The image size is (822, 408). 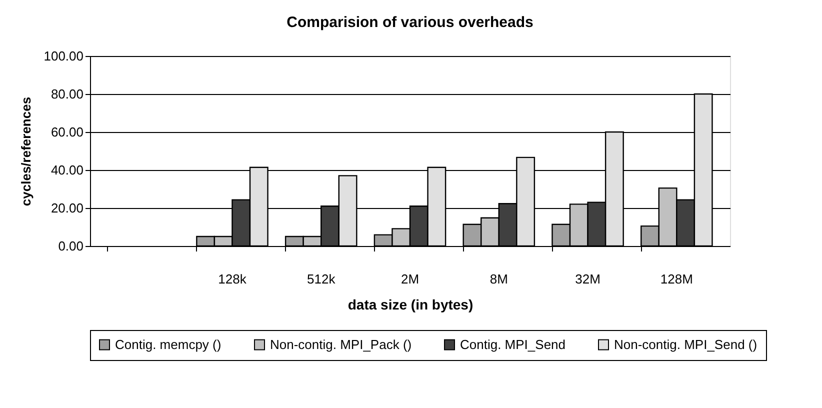 I want to click on x-tick-label: 128k, so click(x=232, y=279).